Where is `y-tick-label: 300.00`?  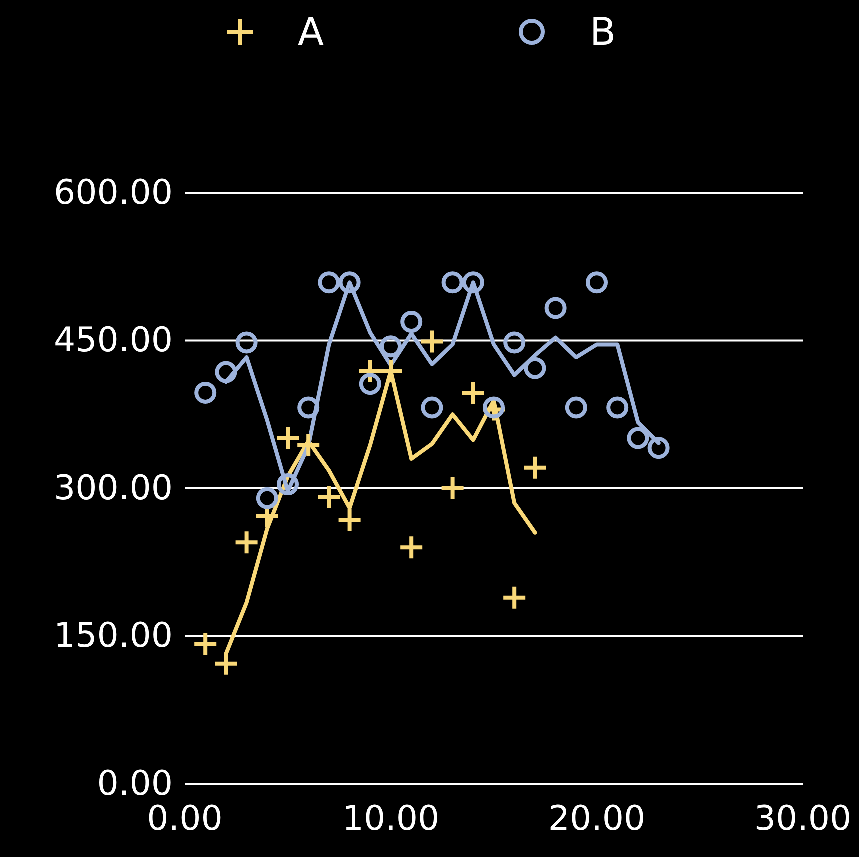
y-tick-label: 300.00 is located at coordinates (113, 488).